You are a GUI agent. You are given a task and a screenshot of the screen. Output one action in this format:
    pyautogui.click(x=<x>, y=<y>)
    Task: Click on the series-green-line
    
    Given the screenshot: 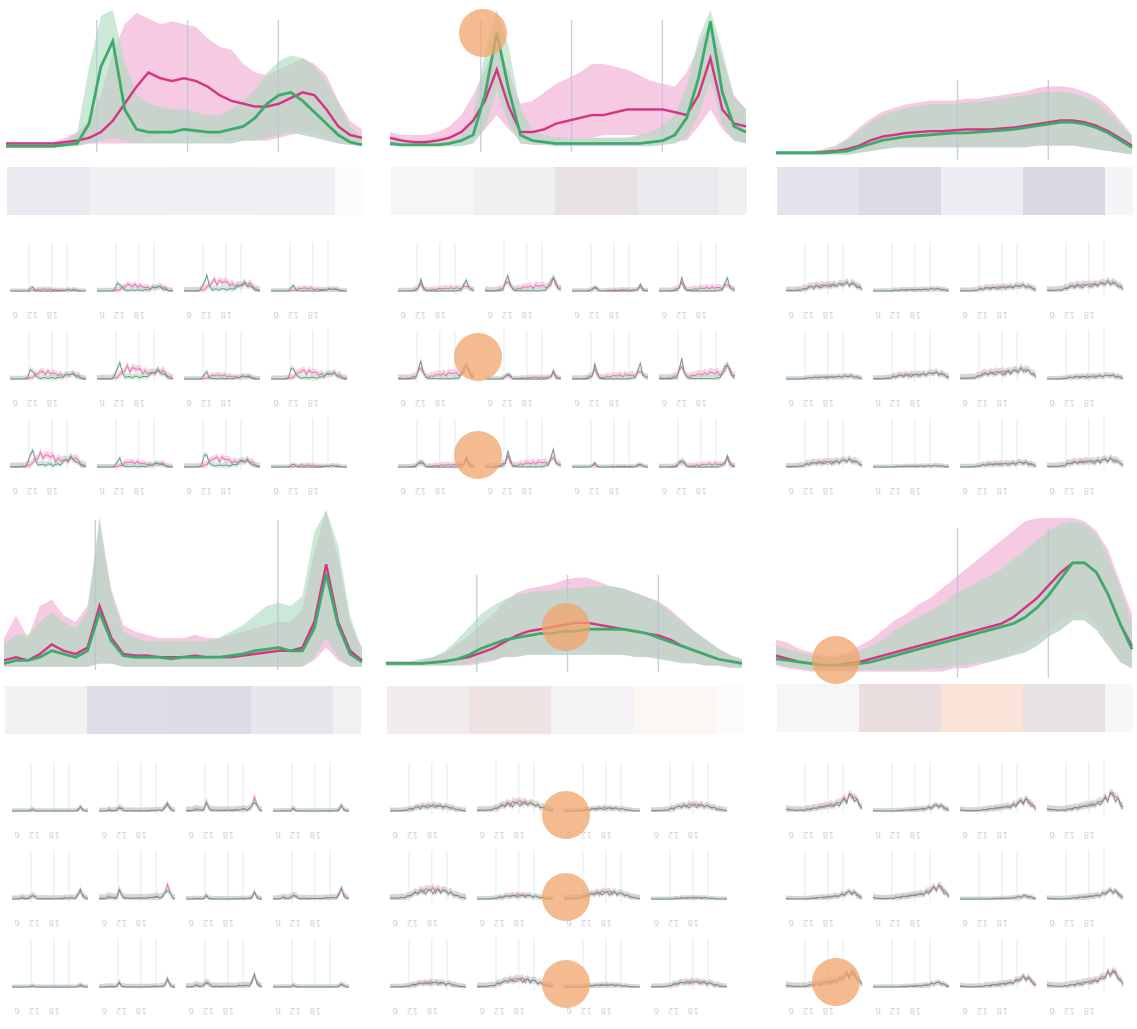 What is the action you would take?
    pyautogui.click(x=568, y=84)
    